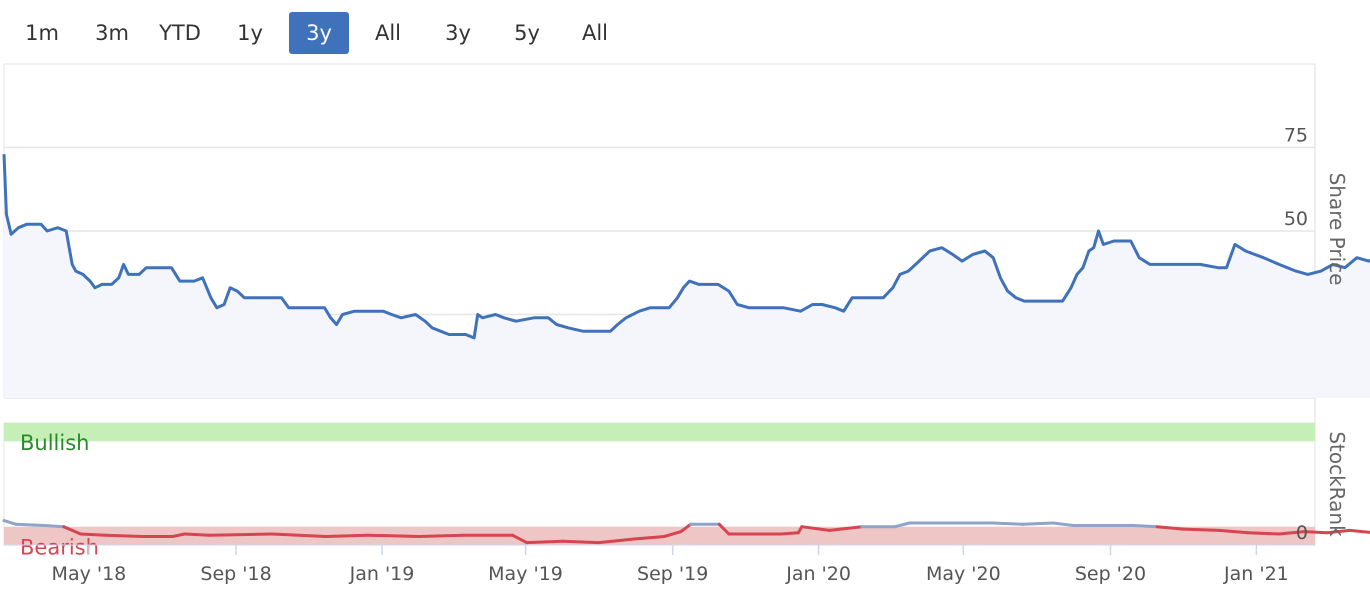 Image resolution: width=1370 pixels, height=609 pixels. What do you see at coordinates (963, 574) in the screenshot?
I see `x-tick-label: May '20` at bounding box center [963, 574].